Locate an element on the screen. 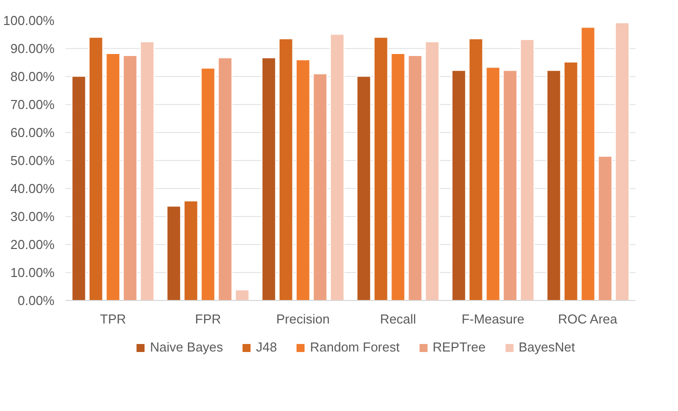 This screenshot has width=678, height=411. x-tick-label: FPR is located at coordinates (208, 319).